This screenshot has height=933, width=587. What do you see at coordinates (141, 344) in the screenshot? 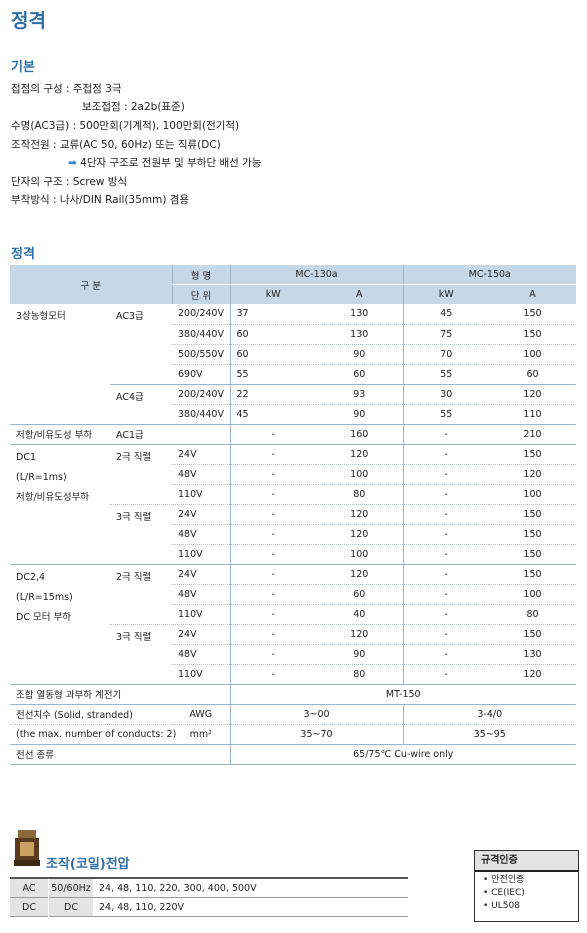
I see `motor-ac3: AC3급` at bounding box center [141, 344].